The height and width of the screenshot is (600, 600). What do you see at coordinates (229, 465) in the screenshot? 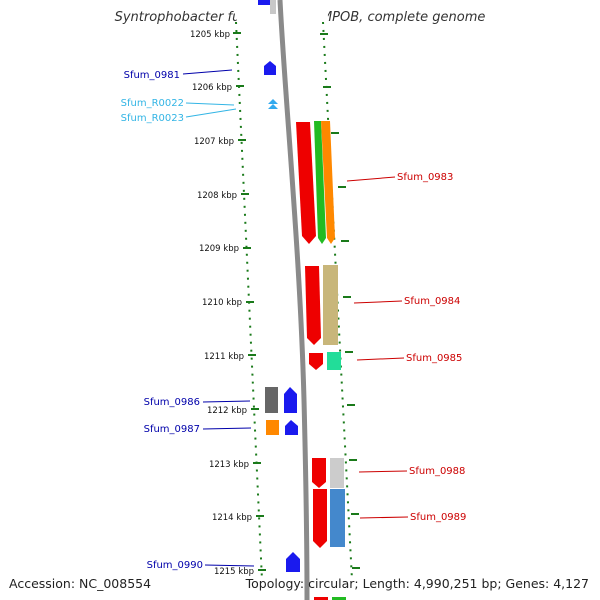
I see `kbp-label: 1213 kbp` at bounding box center [229, 465].